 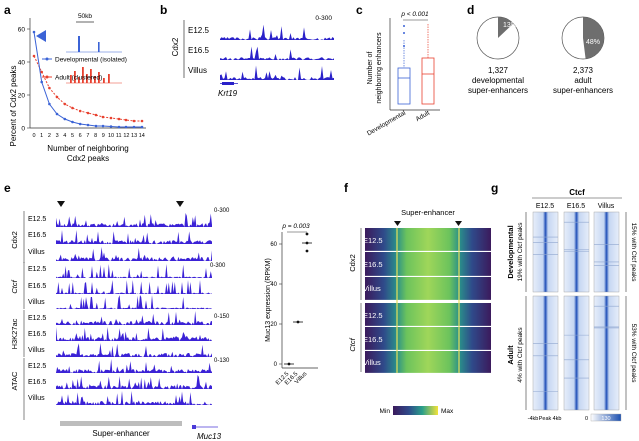 What do you see at coordinates (346, 188) in the screenshot?
I see `panel-letter-f: f` at bounding box center [346, 188].